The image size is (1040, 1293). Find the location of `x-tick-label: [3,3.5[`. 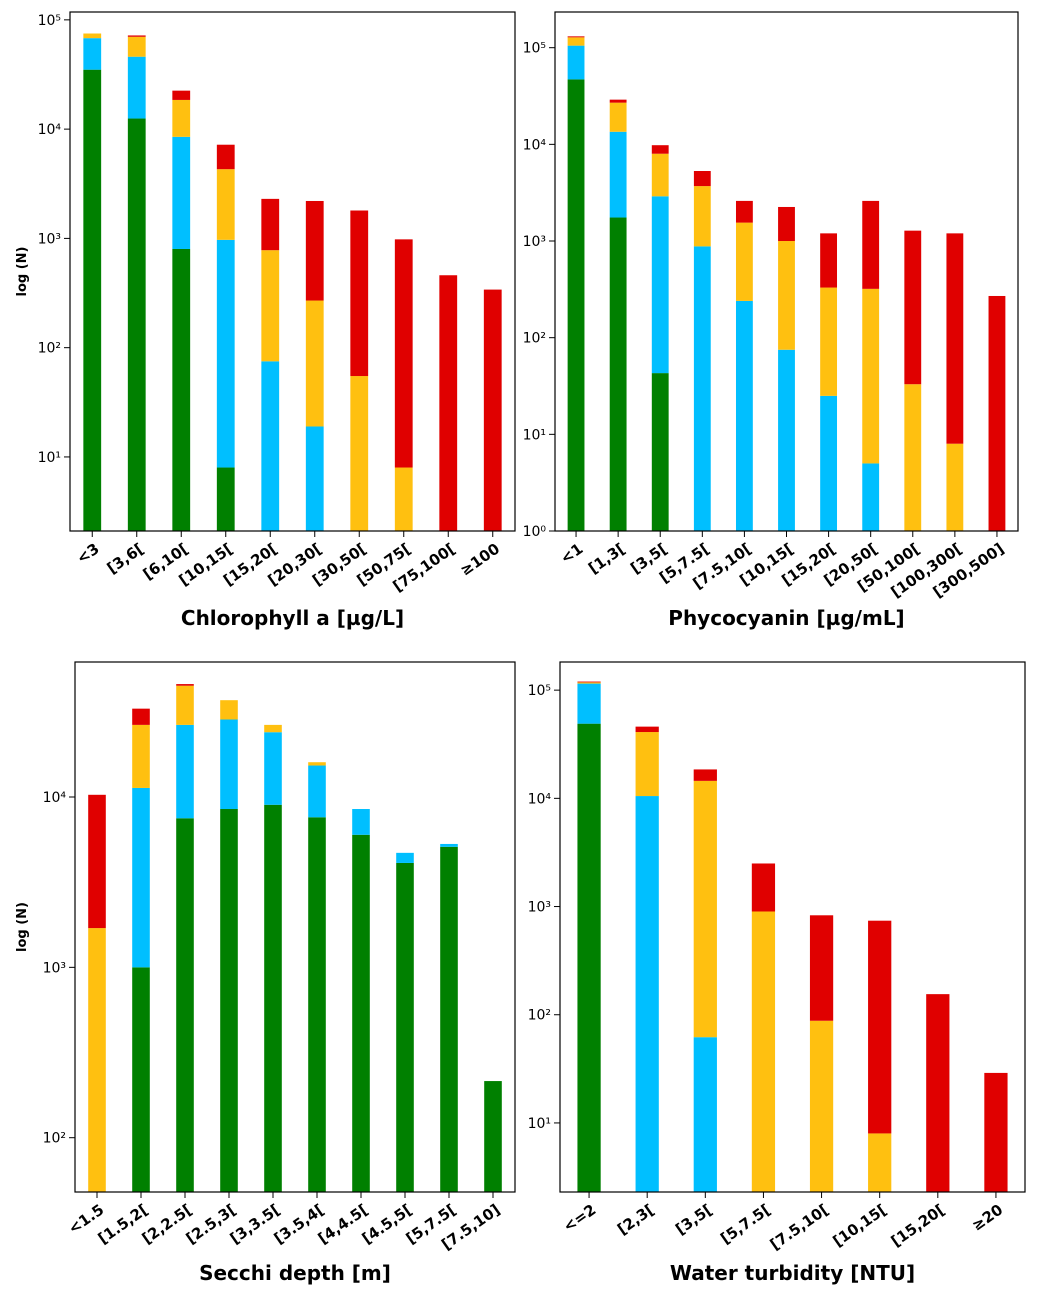

x-tick-label: [3,3.5[ is located at coordinates (255, 1224).